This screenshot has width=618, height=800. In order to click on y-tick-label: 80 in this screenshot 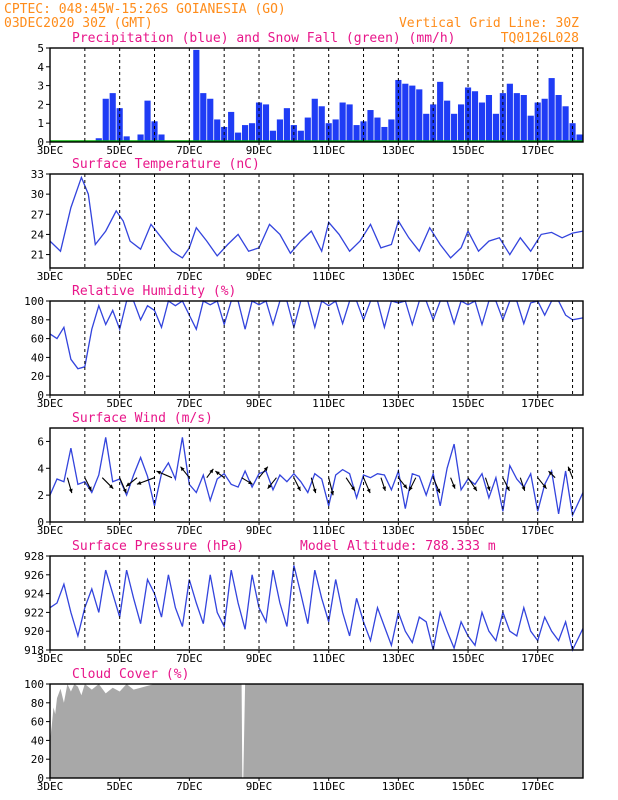, I will do `click(37, 703)`.